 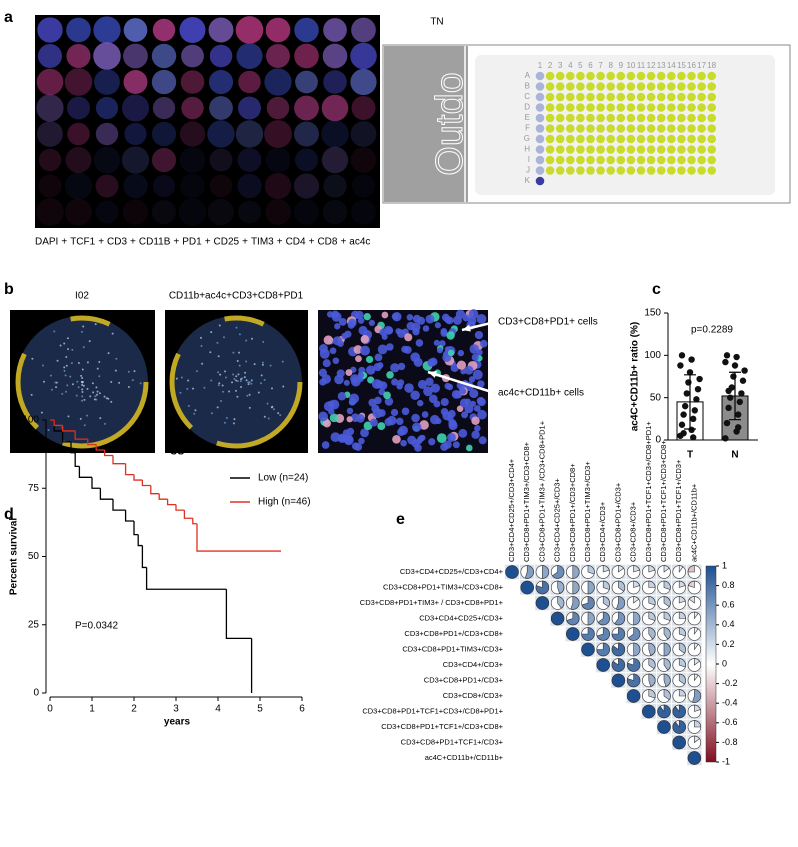 I want to click on column-label: ac4C+CD11b+/CD11b+, so click(x=693, y=522).